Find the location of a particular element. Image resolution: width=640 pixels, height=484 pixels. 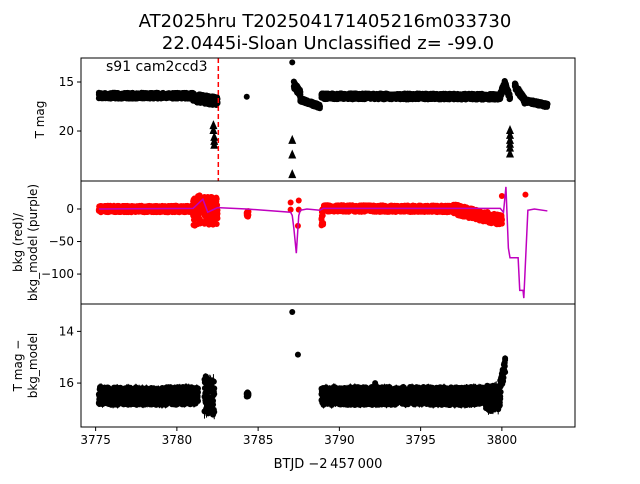

chart-title-line1: AT2025hru T202504171405216m033730 is located at coordinates (325, 21).